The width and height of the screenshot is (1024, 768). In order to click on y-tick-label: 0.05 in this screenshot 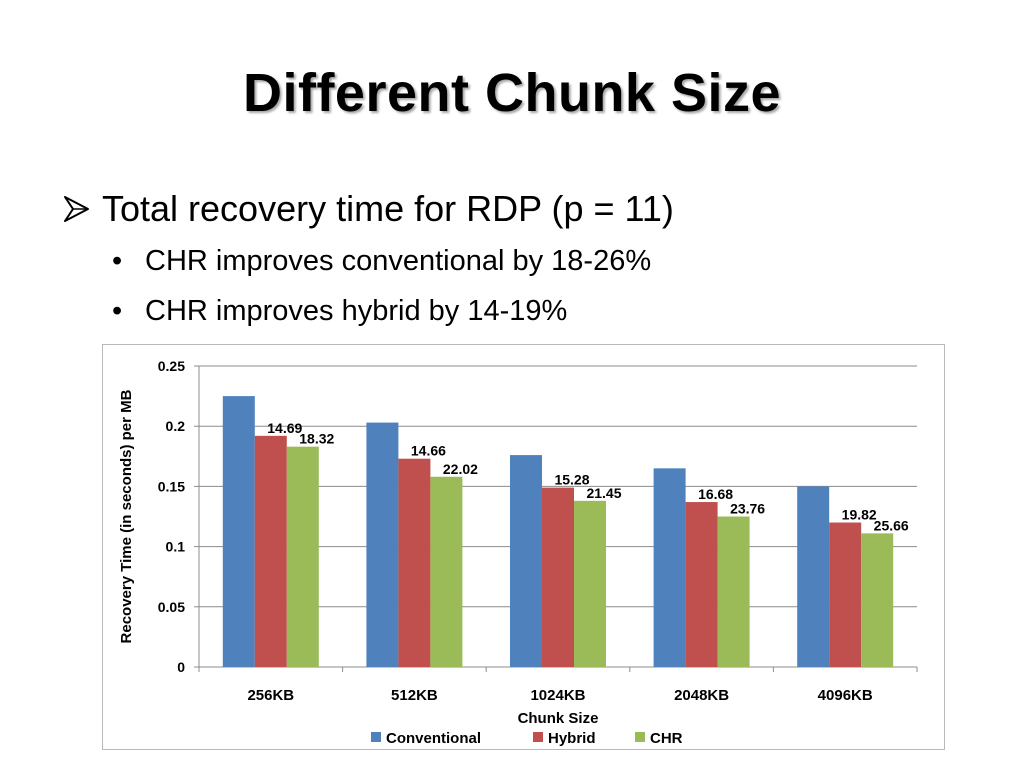, I will do `click(171, 607)`.